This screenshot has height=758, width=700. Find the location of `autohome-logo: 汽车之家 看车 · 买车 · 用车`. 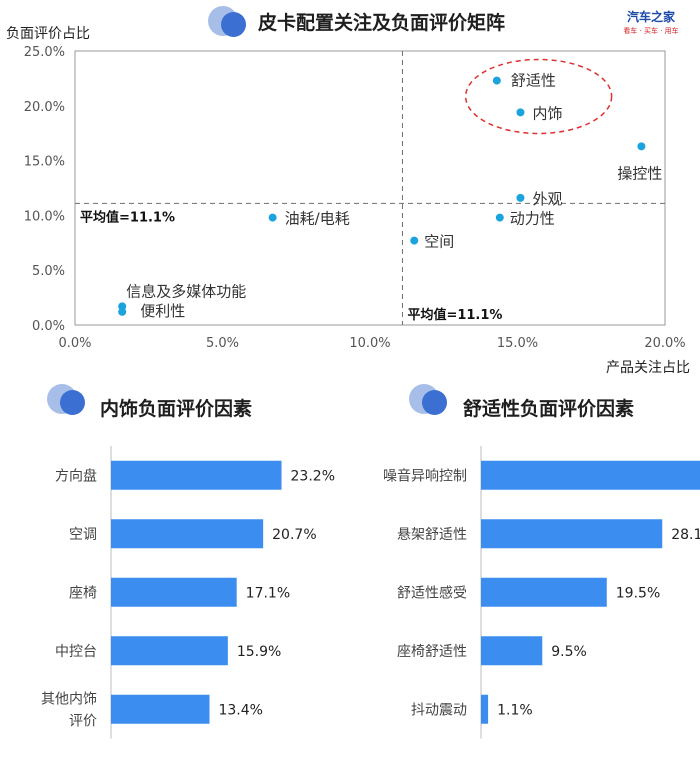

autohome-logo: 汽车之家 看车 · 买车 · 用车 is located at coordinates (651, 22).